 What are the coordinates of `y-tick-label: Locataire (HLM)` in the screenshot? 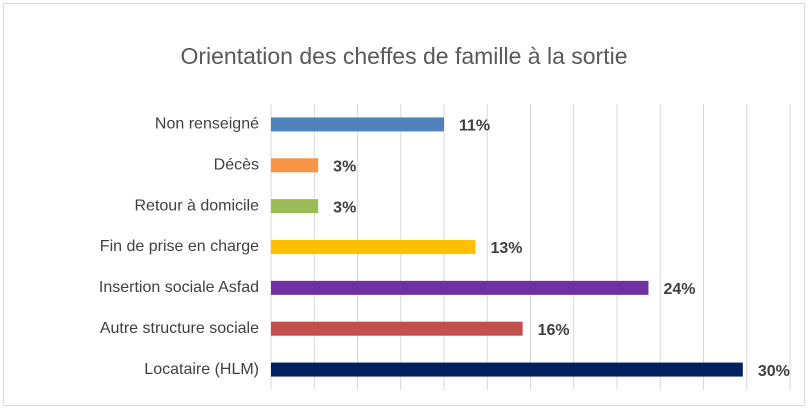 It's located at (201, 369).